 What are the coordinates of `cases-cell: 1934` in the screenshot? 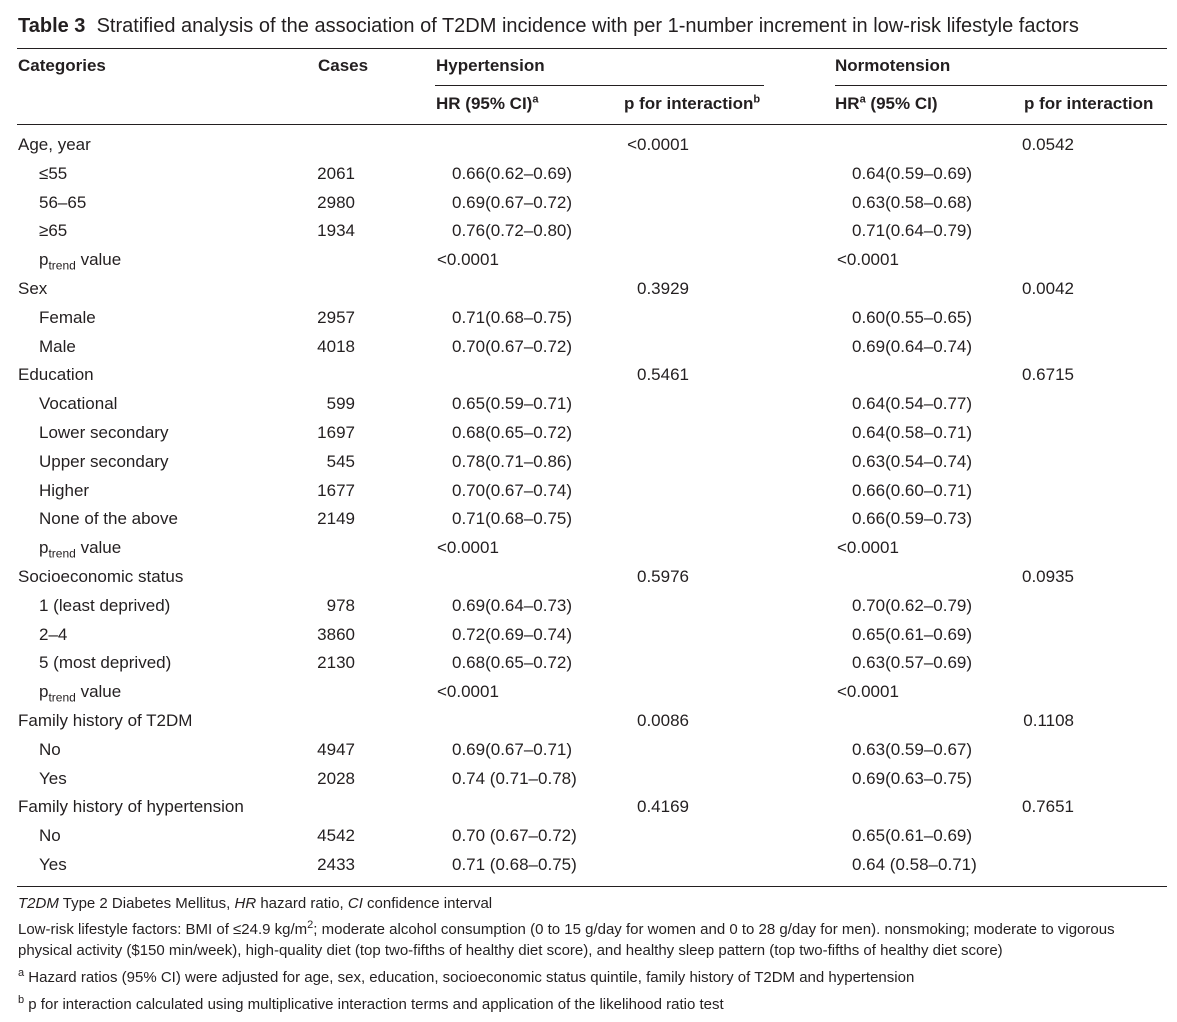 It's located at (336, 231).